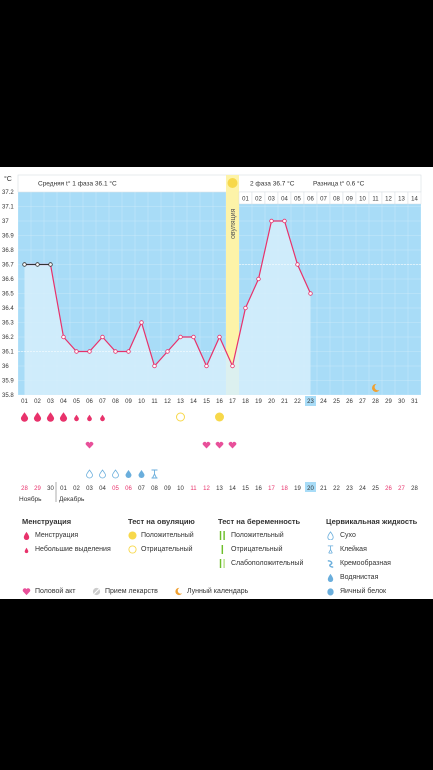  Describe the element at coordinates (258, 200) in the screenshot. I see `phase2-day-label: 02` at that location.